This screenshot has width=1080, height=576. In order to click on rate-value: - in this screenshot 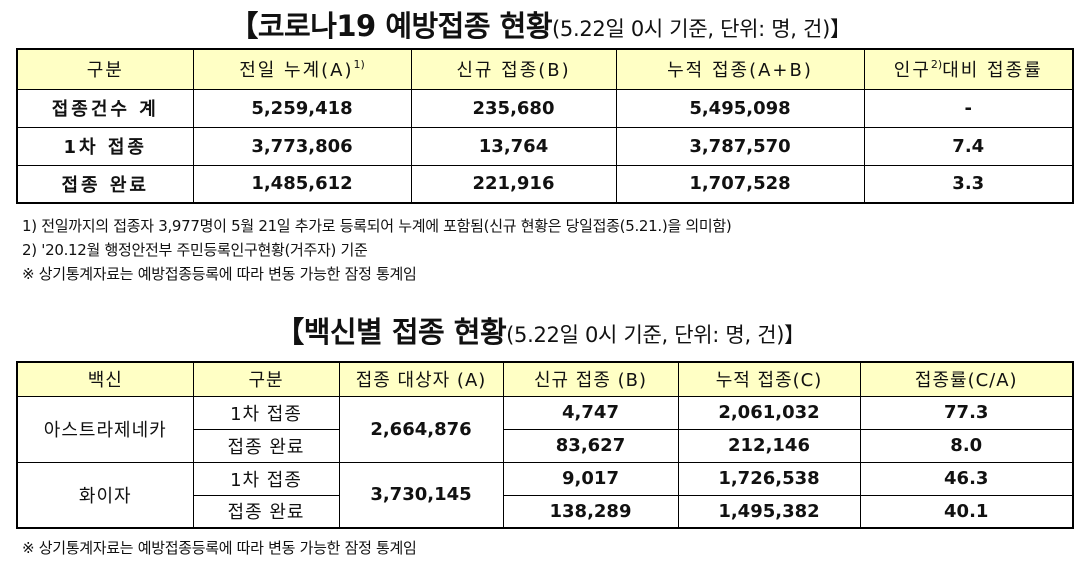, I will do `click(968, 108)`.